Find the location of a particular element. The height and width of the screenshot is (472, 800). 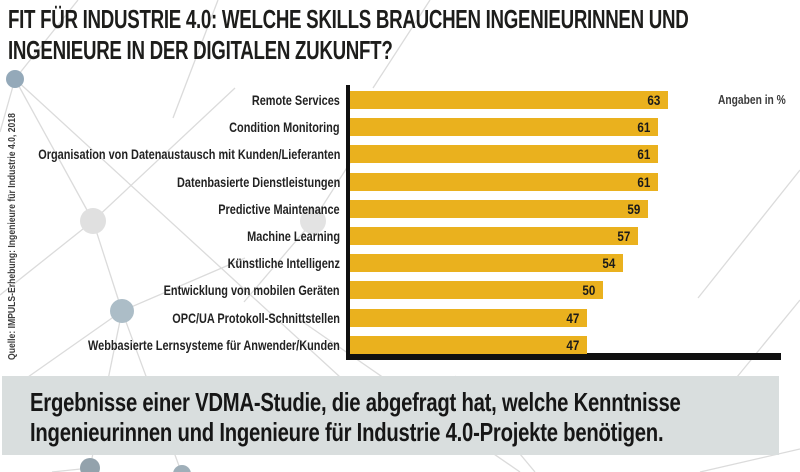

page-title-line-2: INGENIEURE IN DER DIGITALEN ZUKUNFT? is located at coordinates (200, 50).